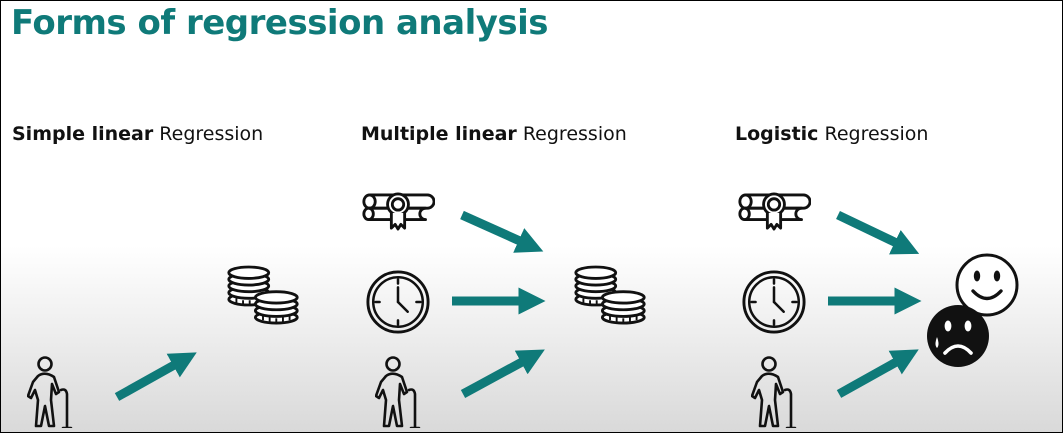 The height and width of the screenshot is (433, 1063). What do you see at coordinates (439, 134) in the screenshot?
I see `heading-bold: Multiple linear` at bounding box center [439, 134].